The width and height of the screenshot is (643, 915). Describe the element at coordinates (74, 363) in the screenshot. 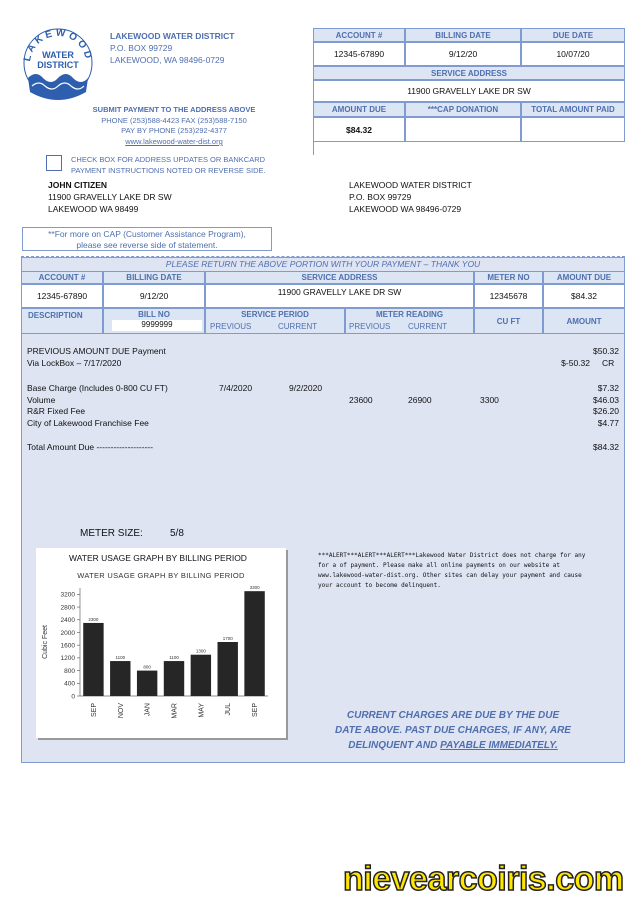

I see `item-description: Via LockBox – 7/17/2020` at that location.